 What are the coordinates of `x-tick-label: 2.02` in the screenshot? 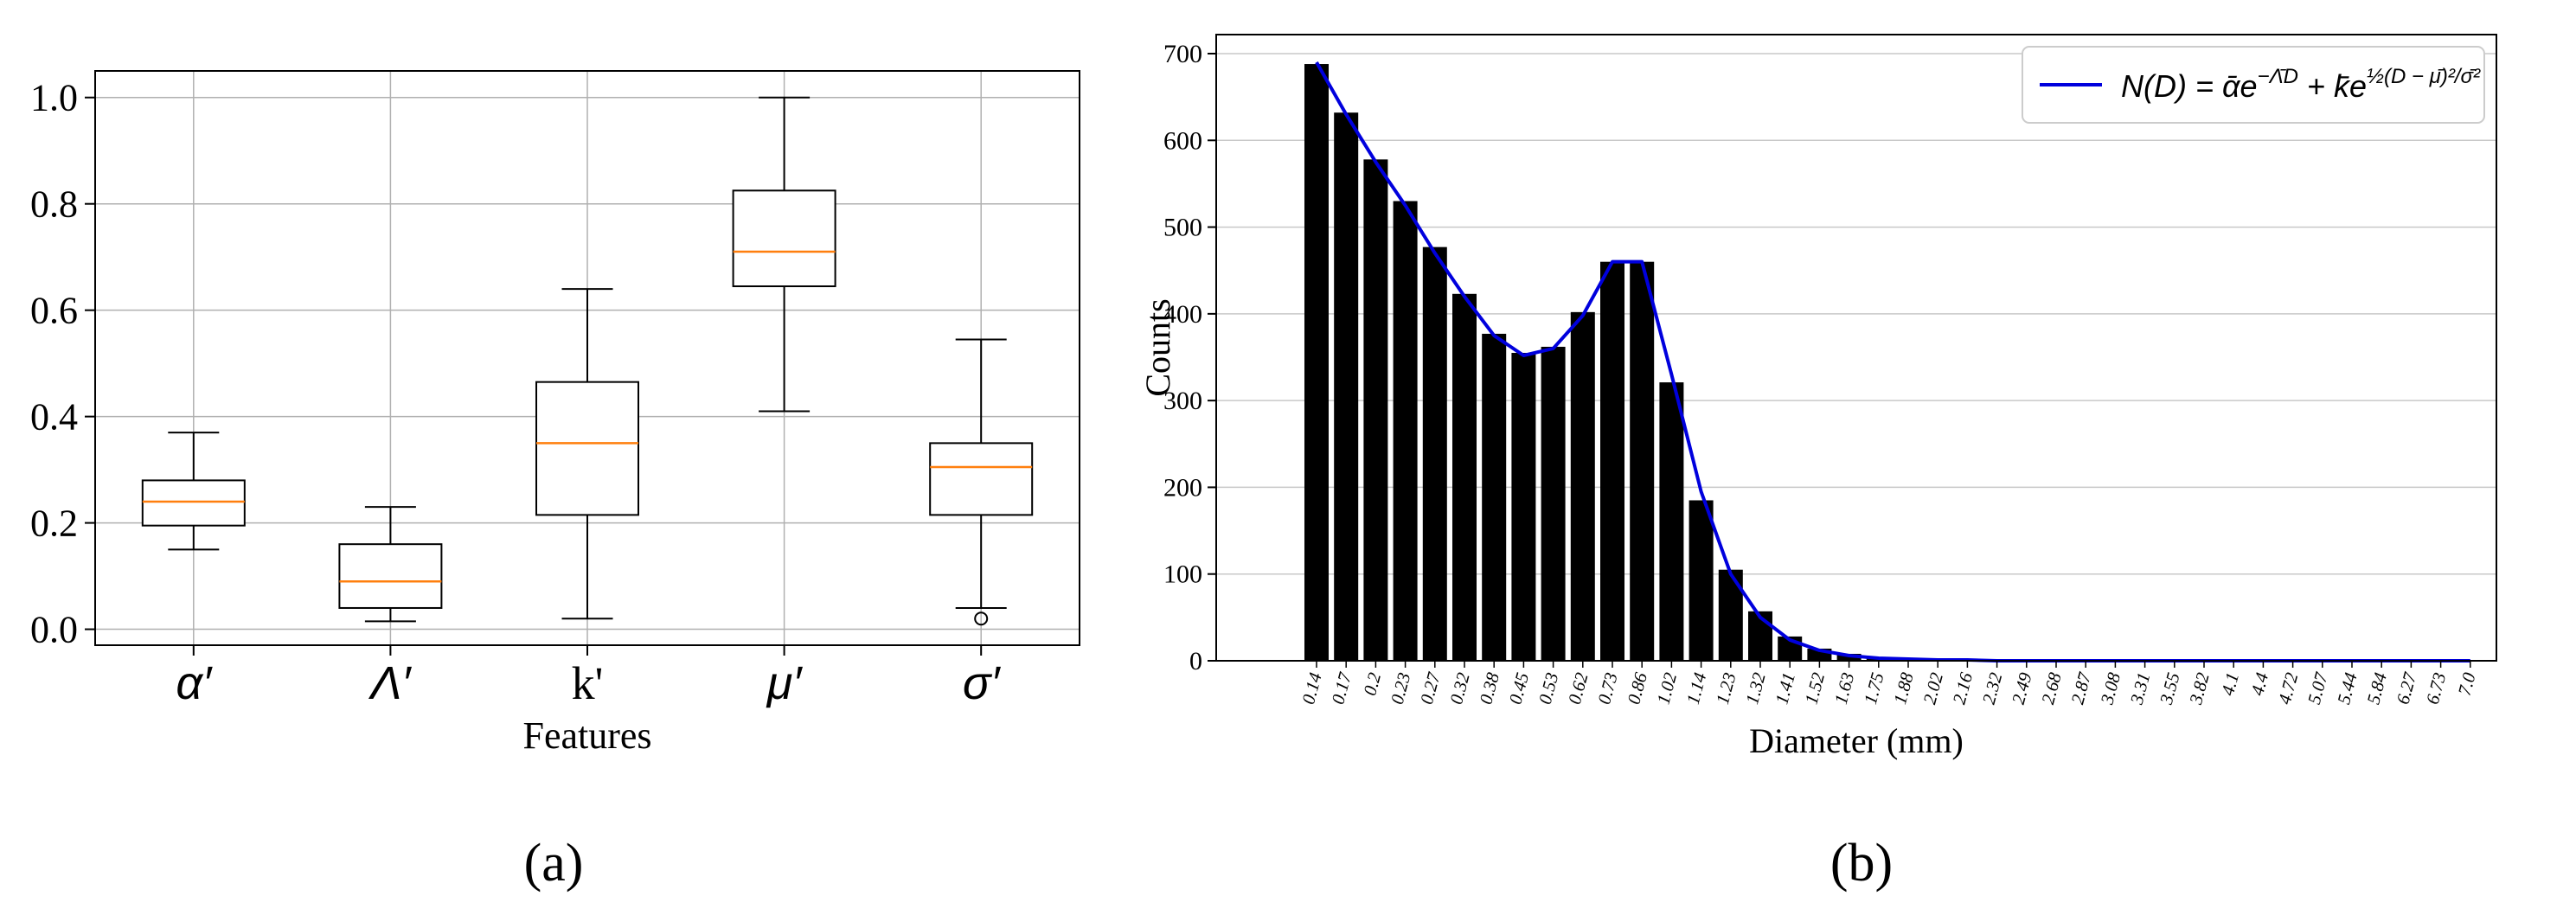 It's located at (1933, 688).